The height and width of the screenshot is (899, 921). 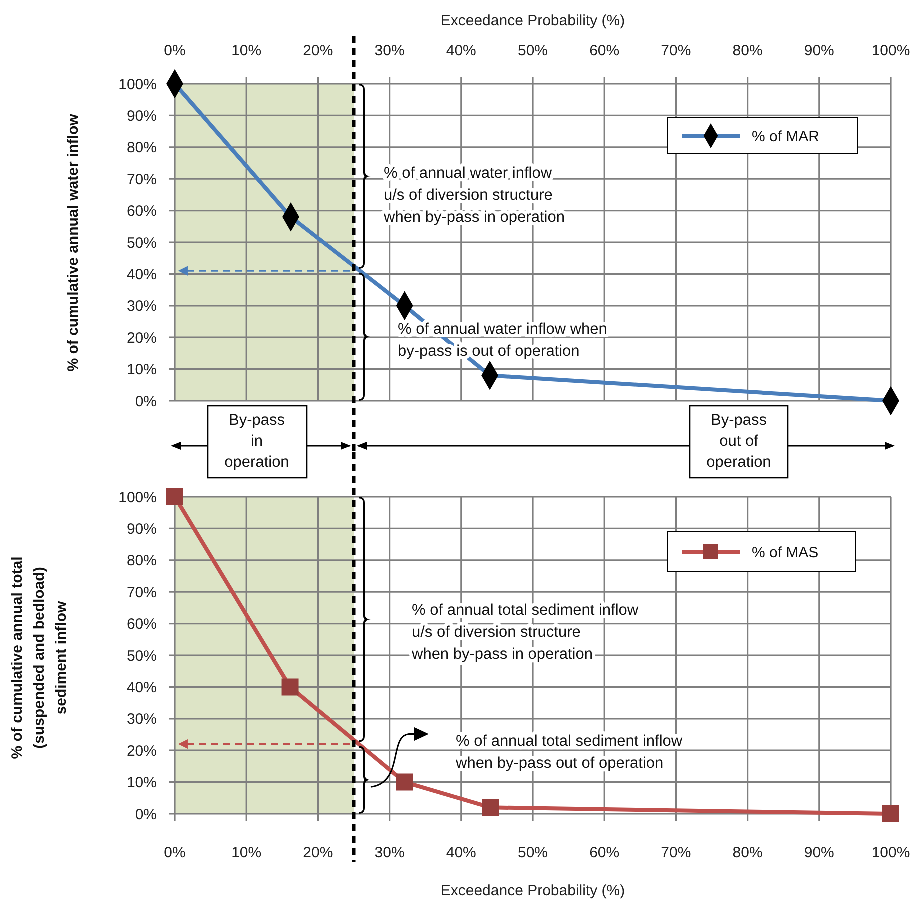 What do you see at coordinates (73, 243) in the screenshot?
I see `y-axis-title: % of cumulative annual water inflow` at bounding box center [73, 243].